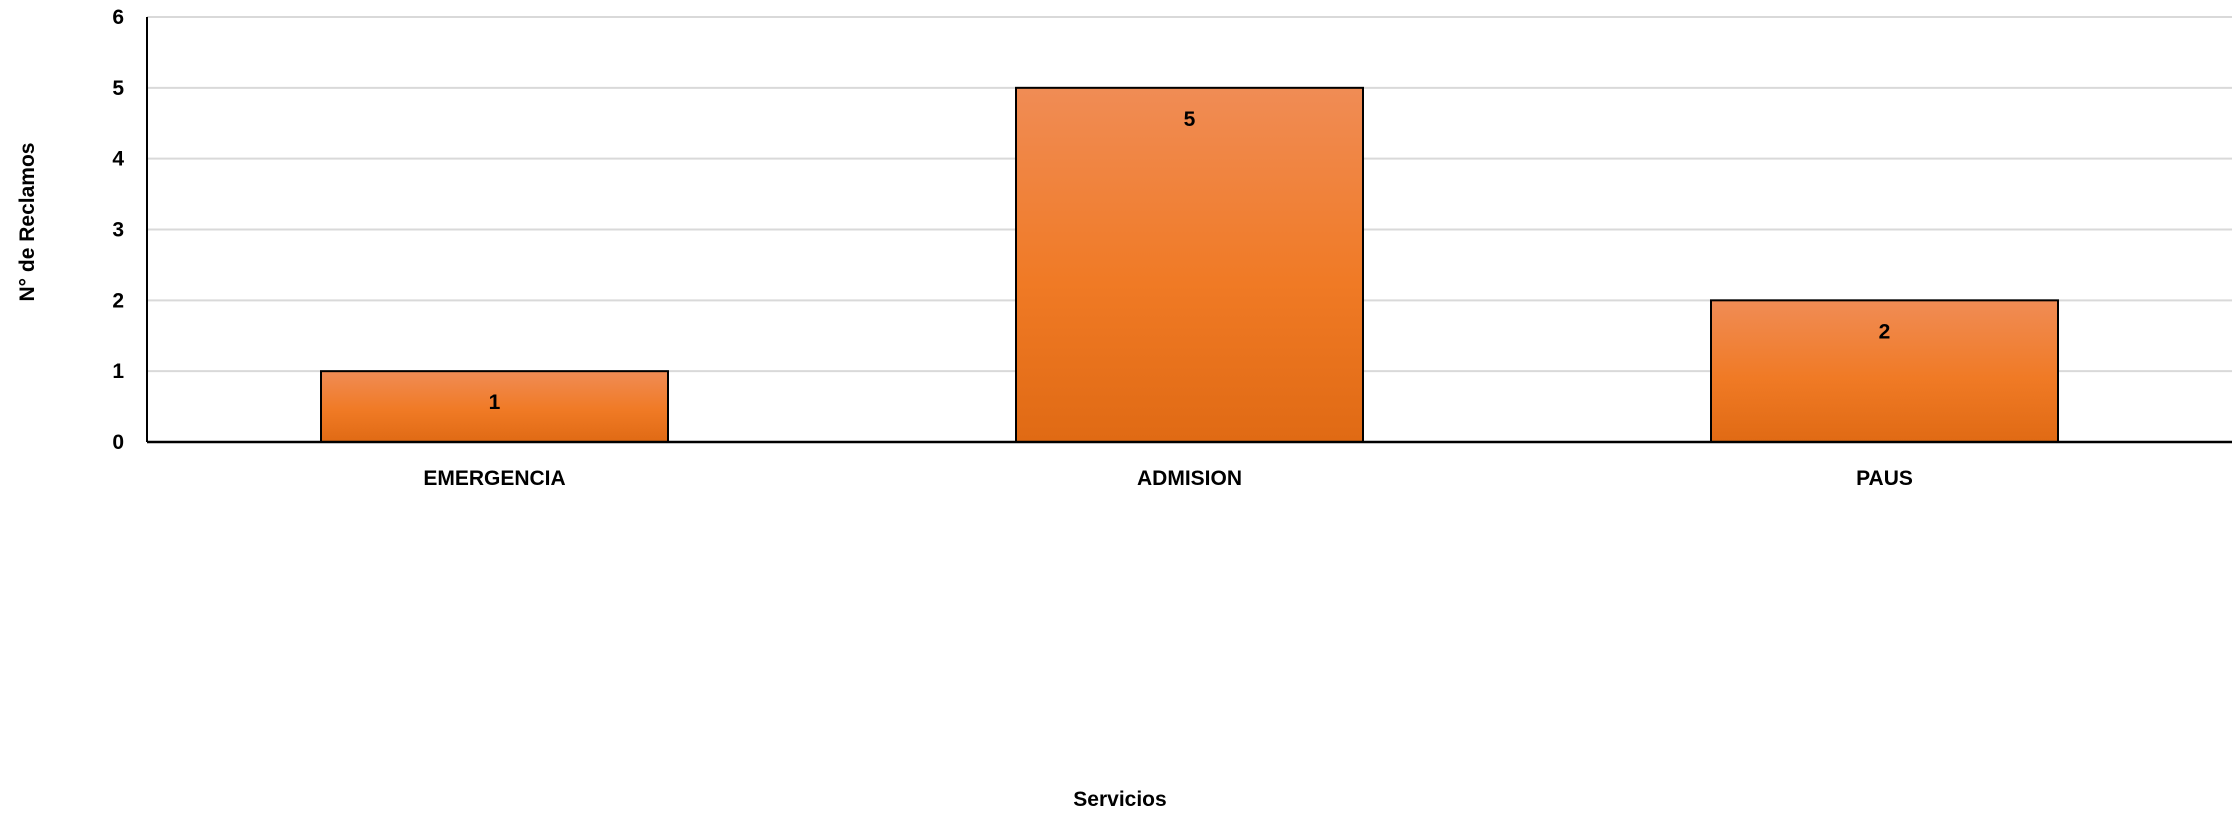 The height and width of the screenshot is (818, 2239). I want to click on x-category-label: PAUS, so click(1884, 478).